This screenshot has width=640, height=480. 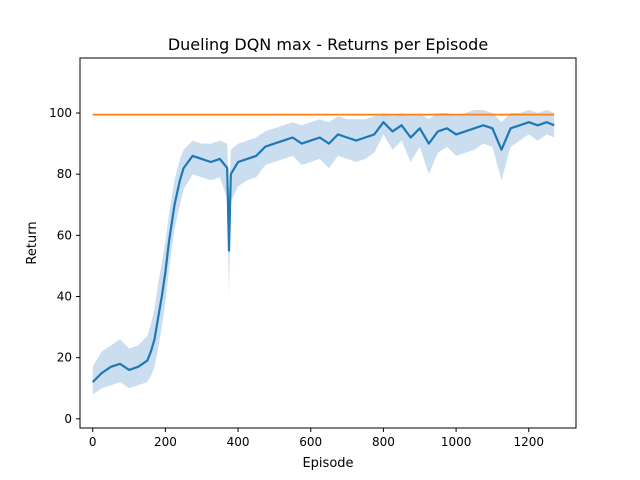 I want to click on x-tick-label: 800, so click(x=383, y=442).